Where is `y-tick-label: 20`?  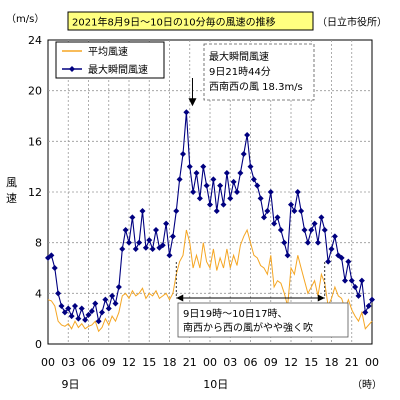
y-tick-label: 20 is located at coordinates (35, 91).